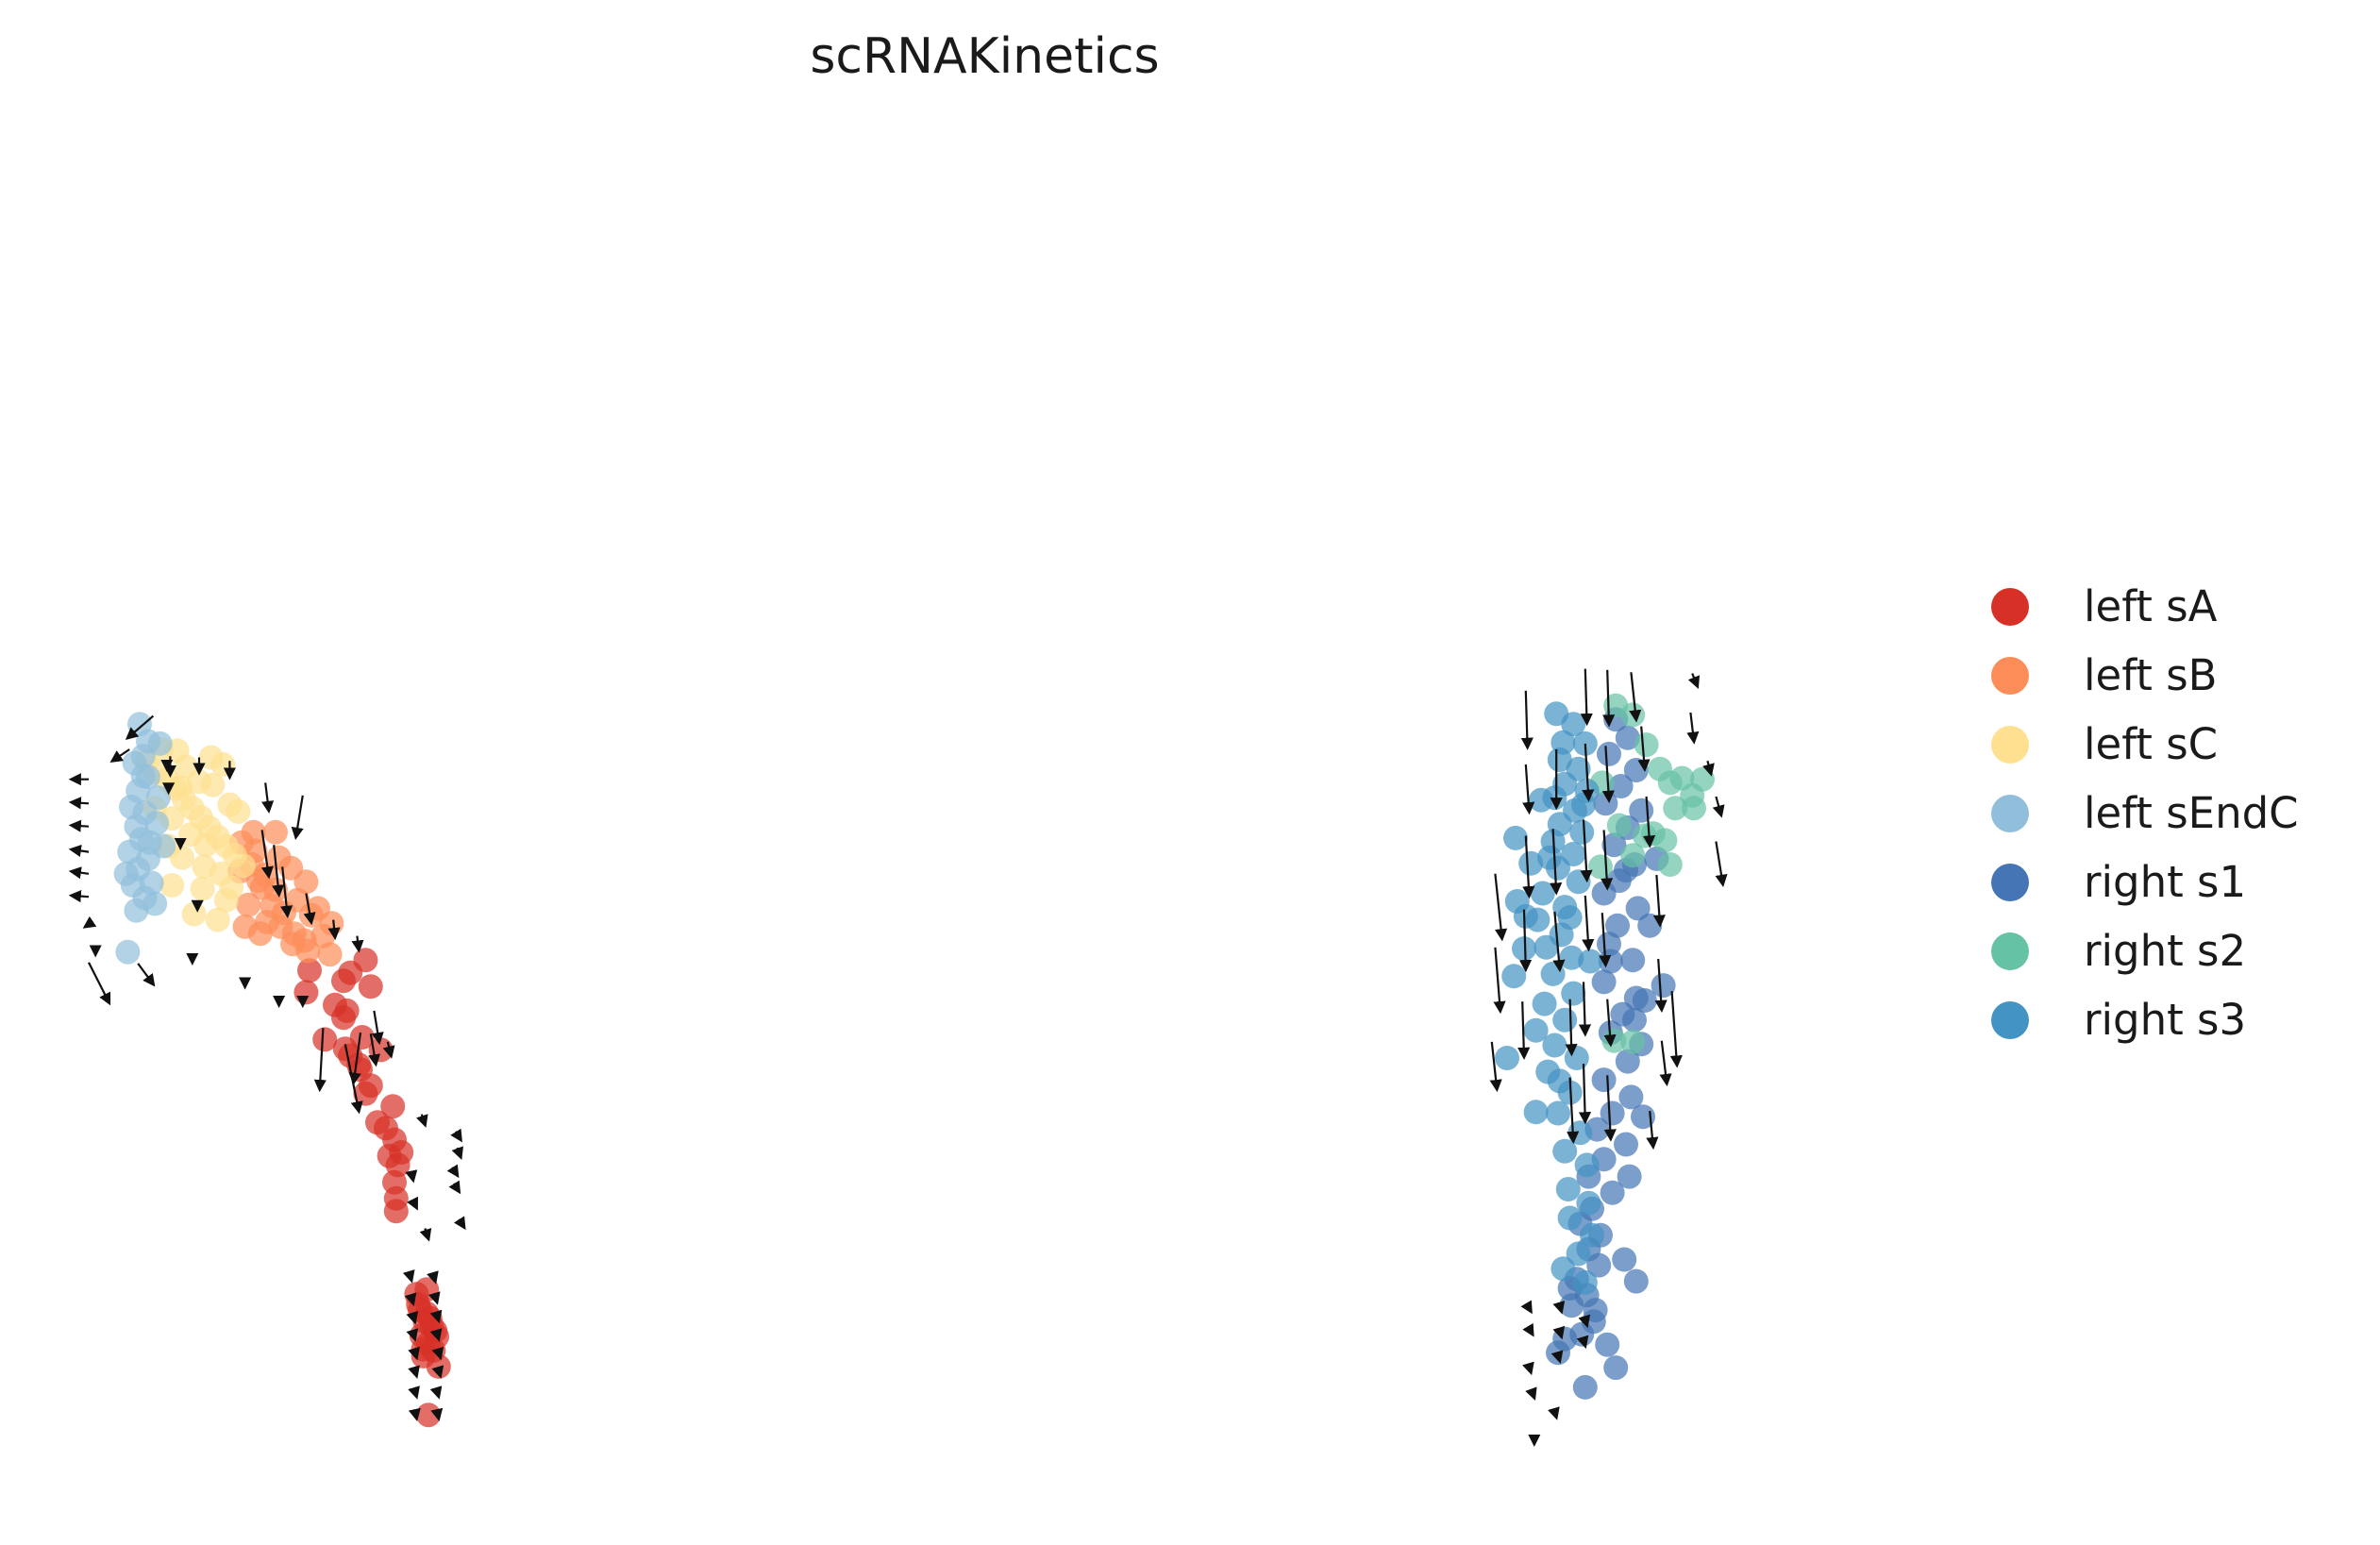 Image resolution: width=2380 pixels, height=1545 pixels. What do you see at coordinates (2165, 1020) in the screenshot?
I see `legend-label-6: right s3` at bounding box center [2165, 1020].